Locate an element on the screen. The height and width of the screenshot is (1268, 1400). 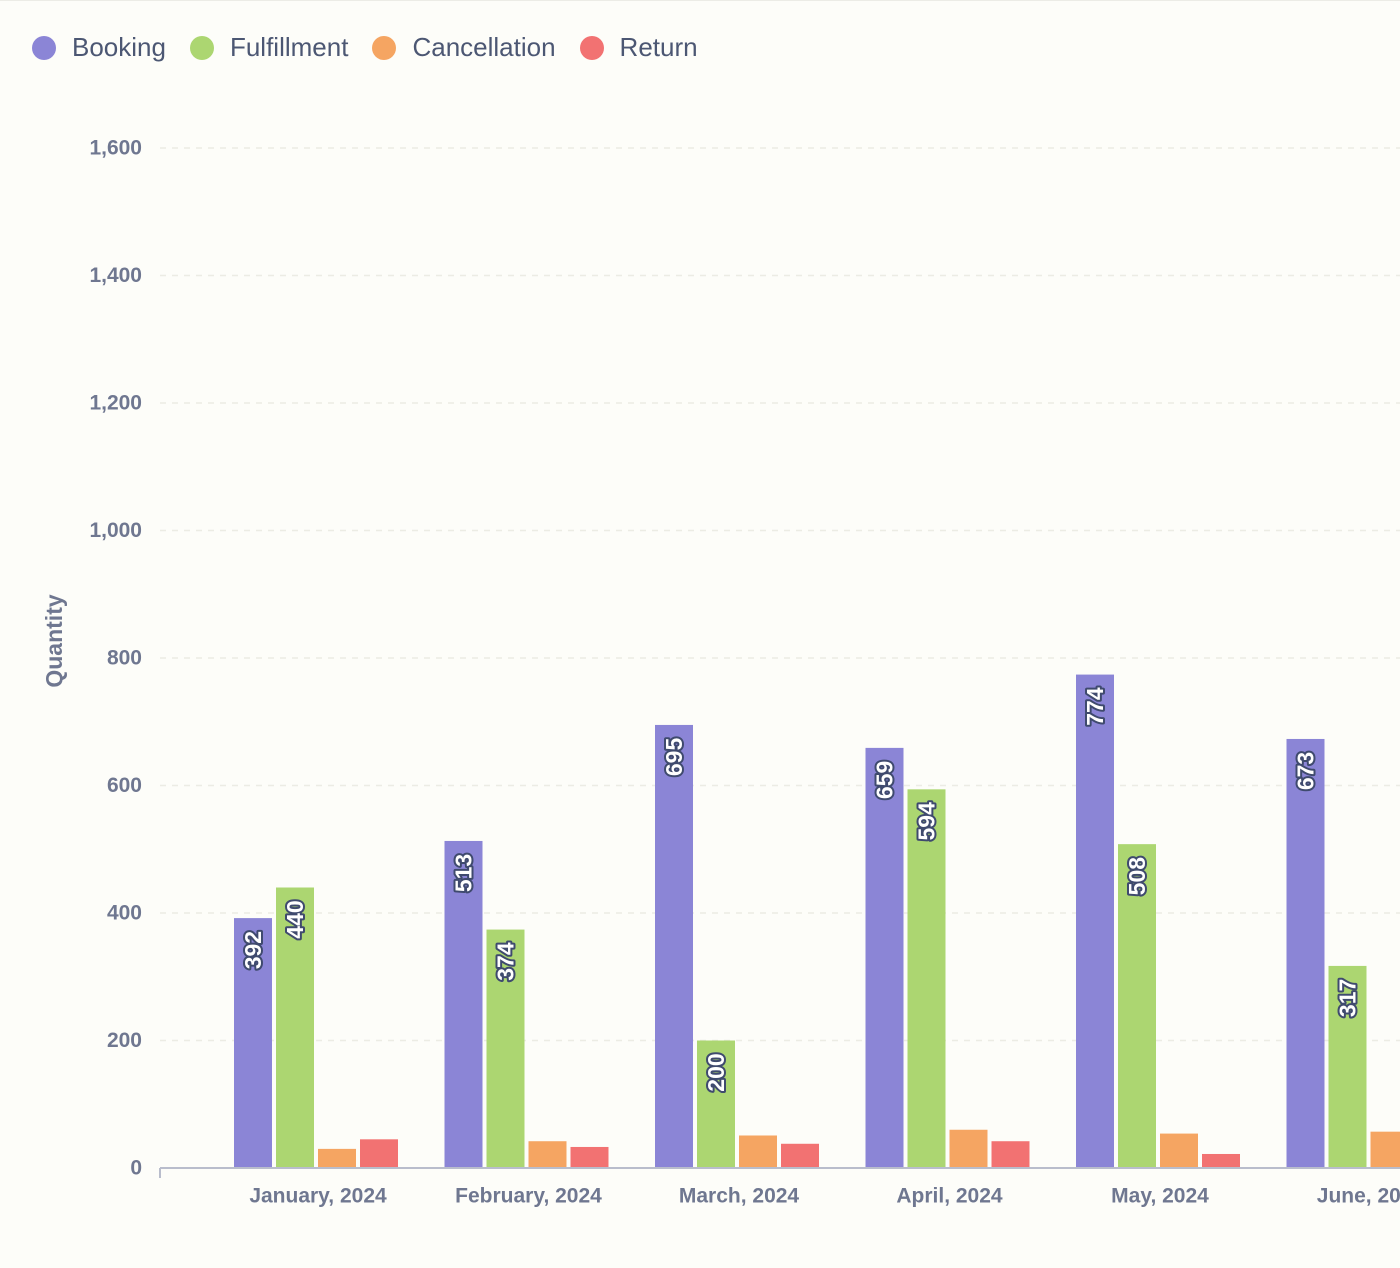
y-axis-title: Quantity is located at coordinates (54, 640).